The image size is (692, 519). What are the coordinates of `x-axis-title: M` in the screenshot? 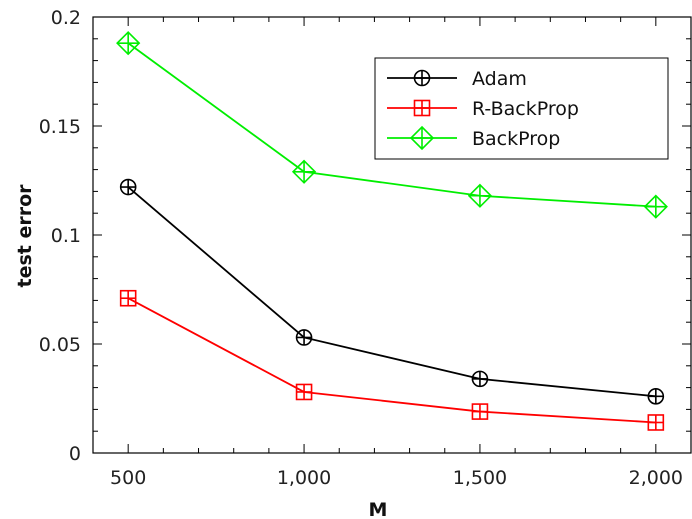 It's located at (378, 509).